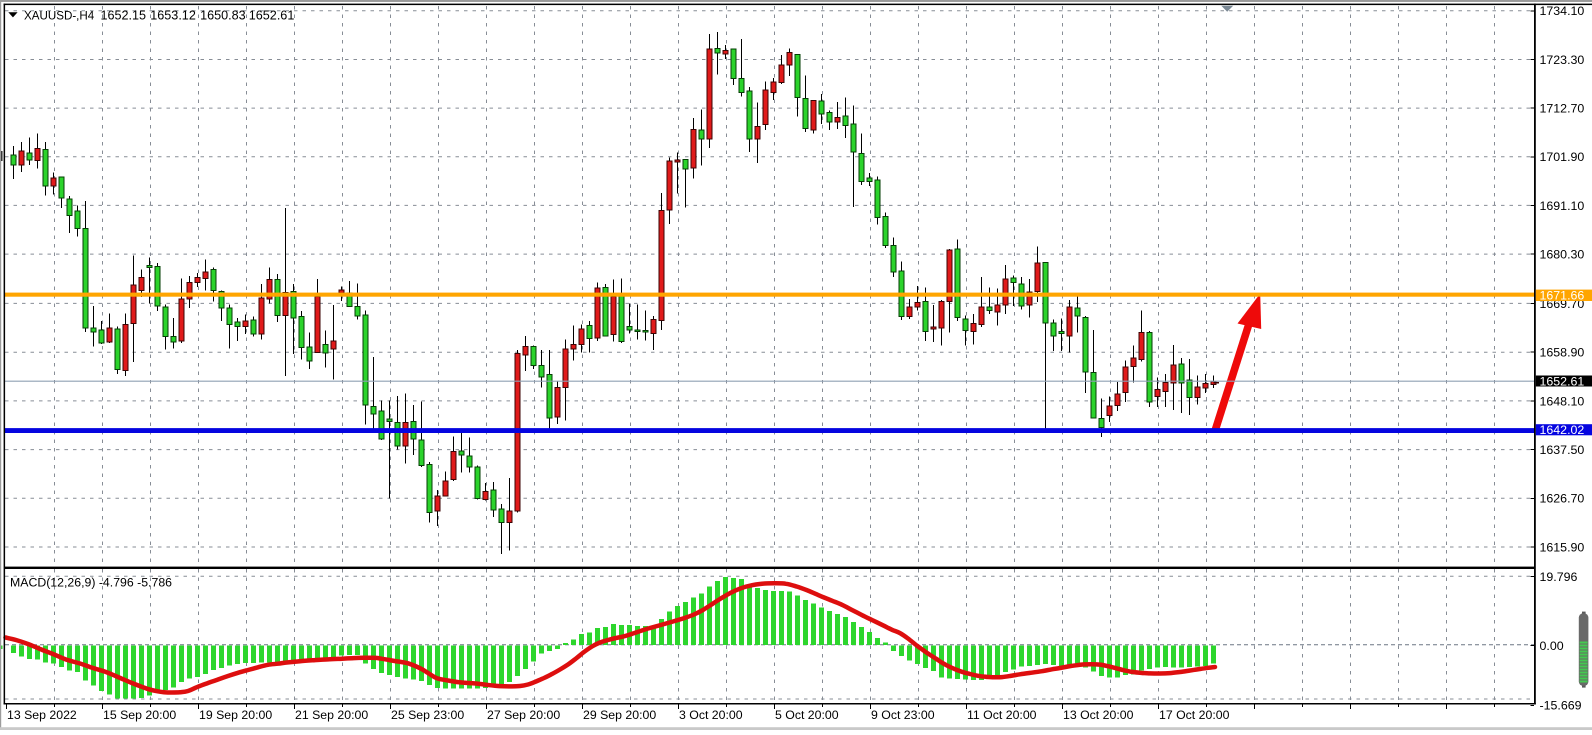 This screenshot has width=1592, height=735. What do you see at coordinates (139, 715) in the screenshot?
I see `svg-text: 15 Sep 20:00` at bounding box center [139, 715].